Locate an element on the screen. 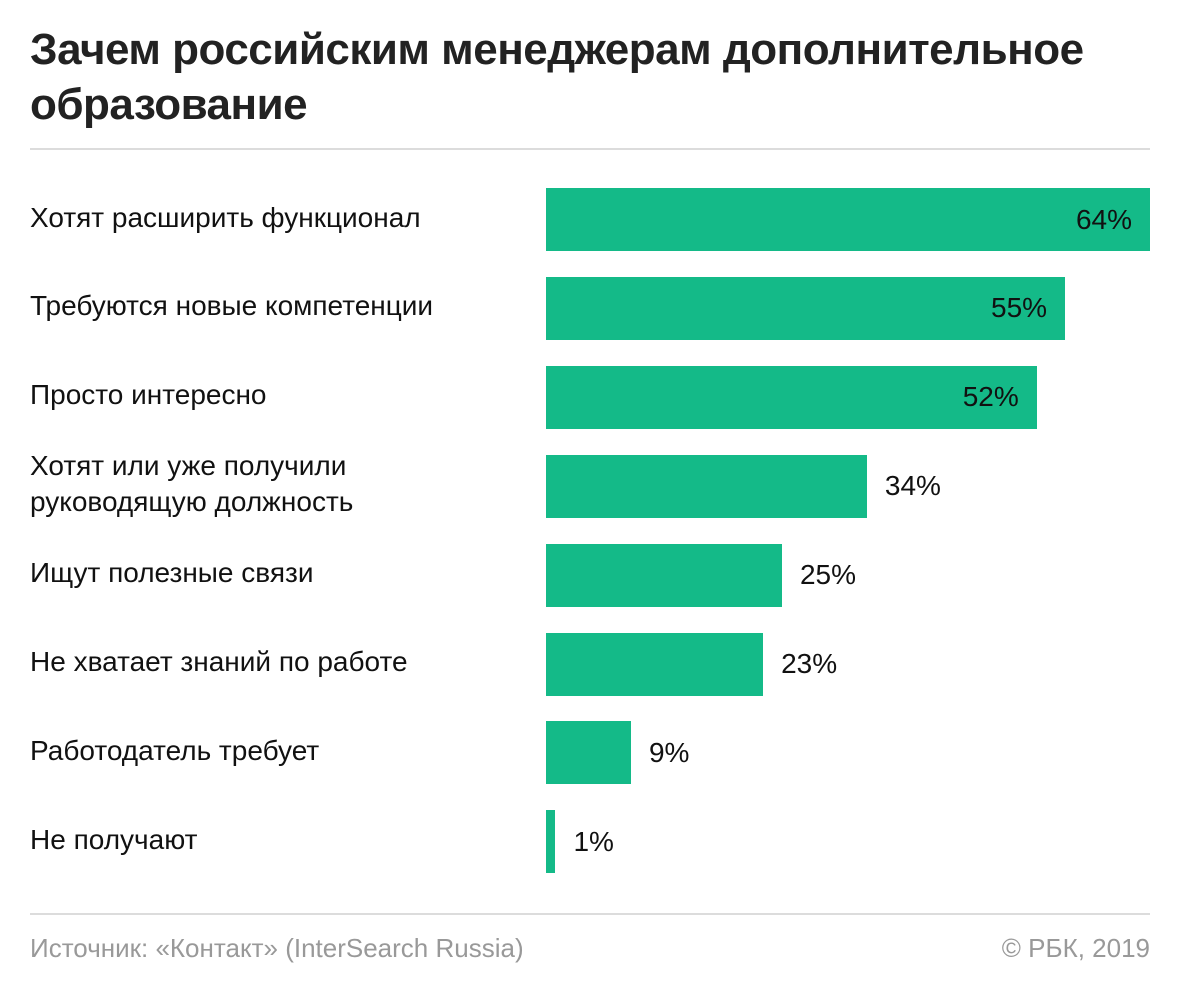 The image size is (1180, 990). category-label-line: руководящую должность is located at coordinates (192, 502).